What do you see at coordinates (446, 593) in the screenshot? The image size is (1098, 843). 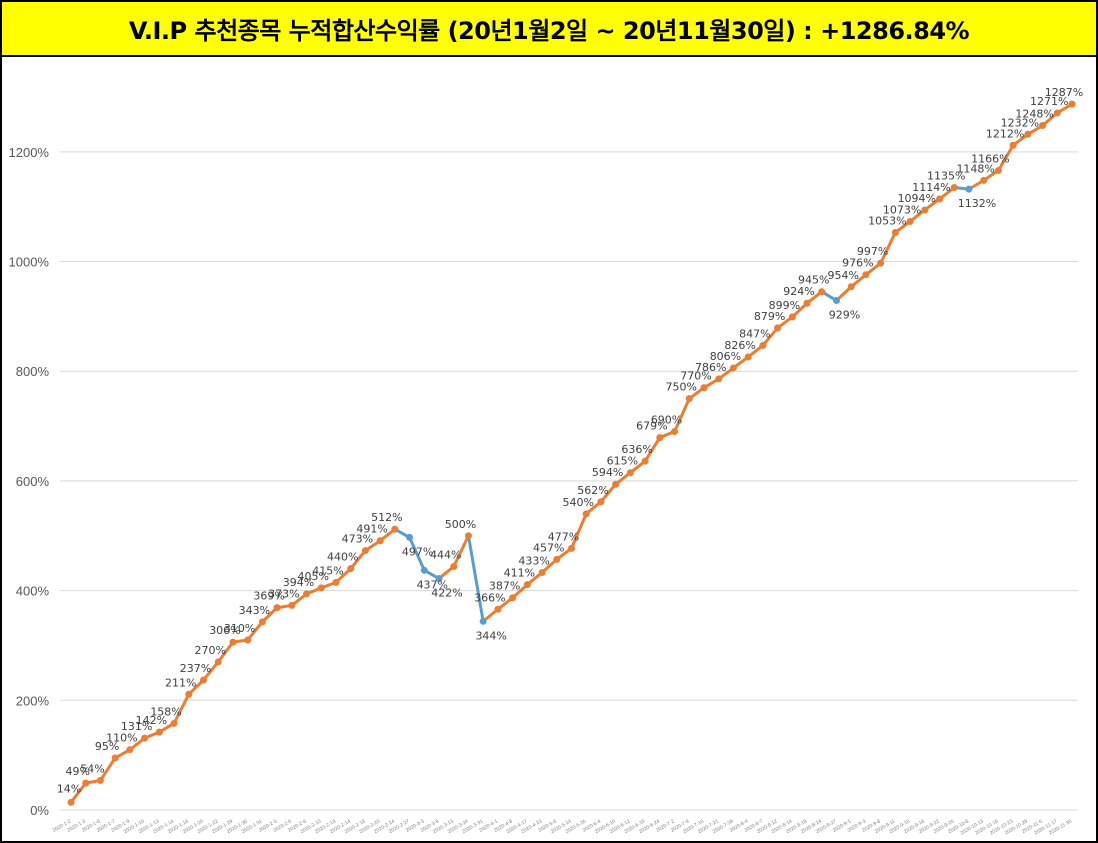 I see `data-label: 422%` at bounding box center [446, 593].